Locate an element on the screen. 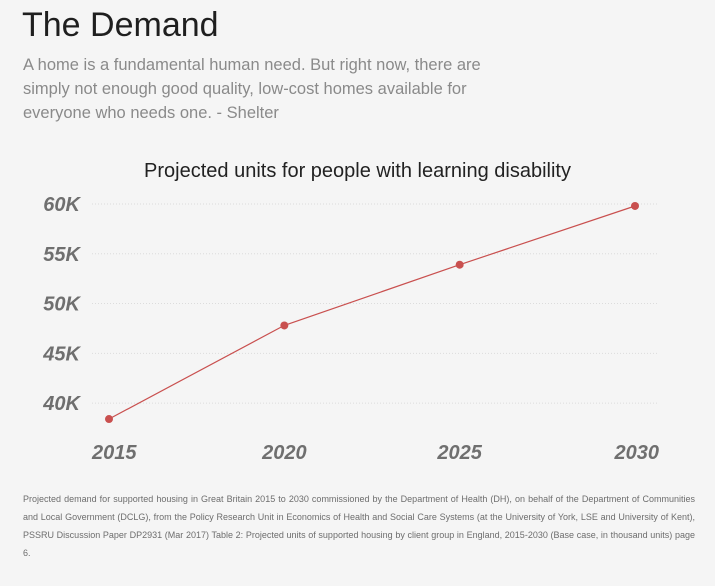  x-tick-label: 2015 is located at coordinates (114, 453).